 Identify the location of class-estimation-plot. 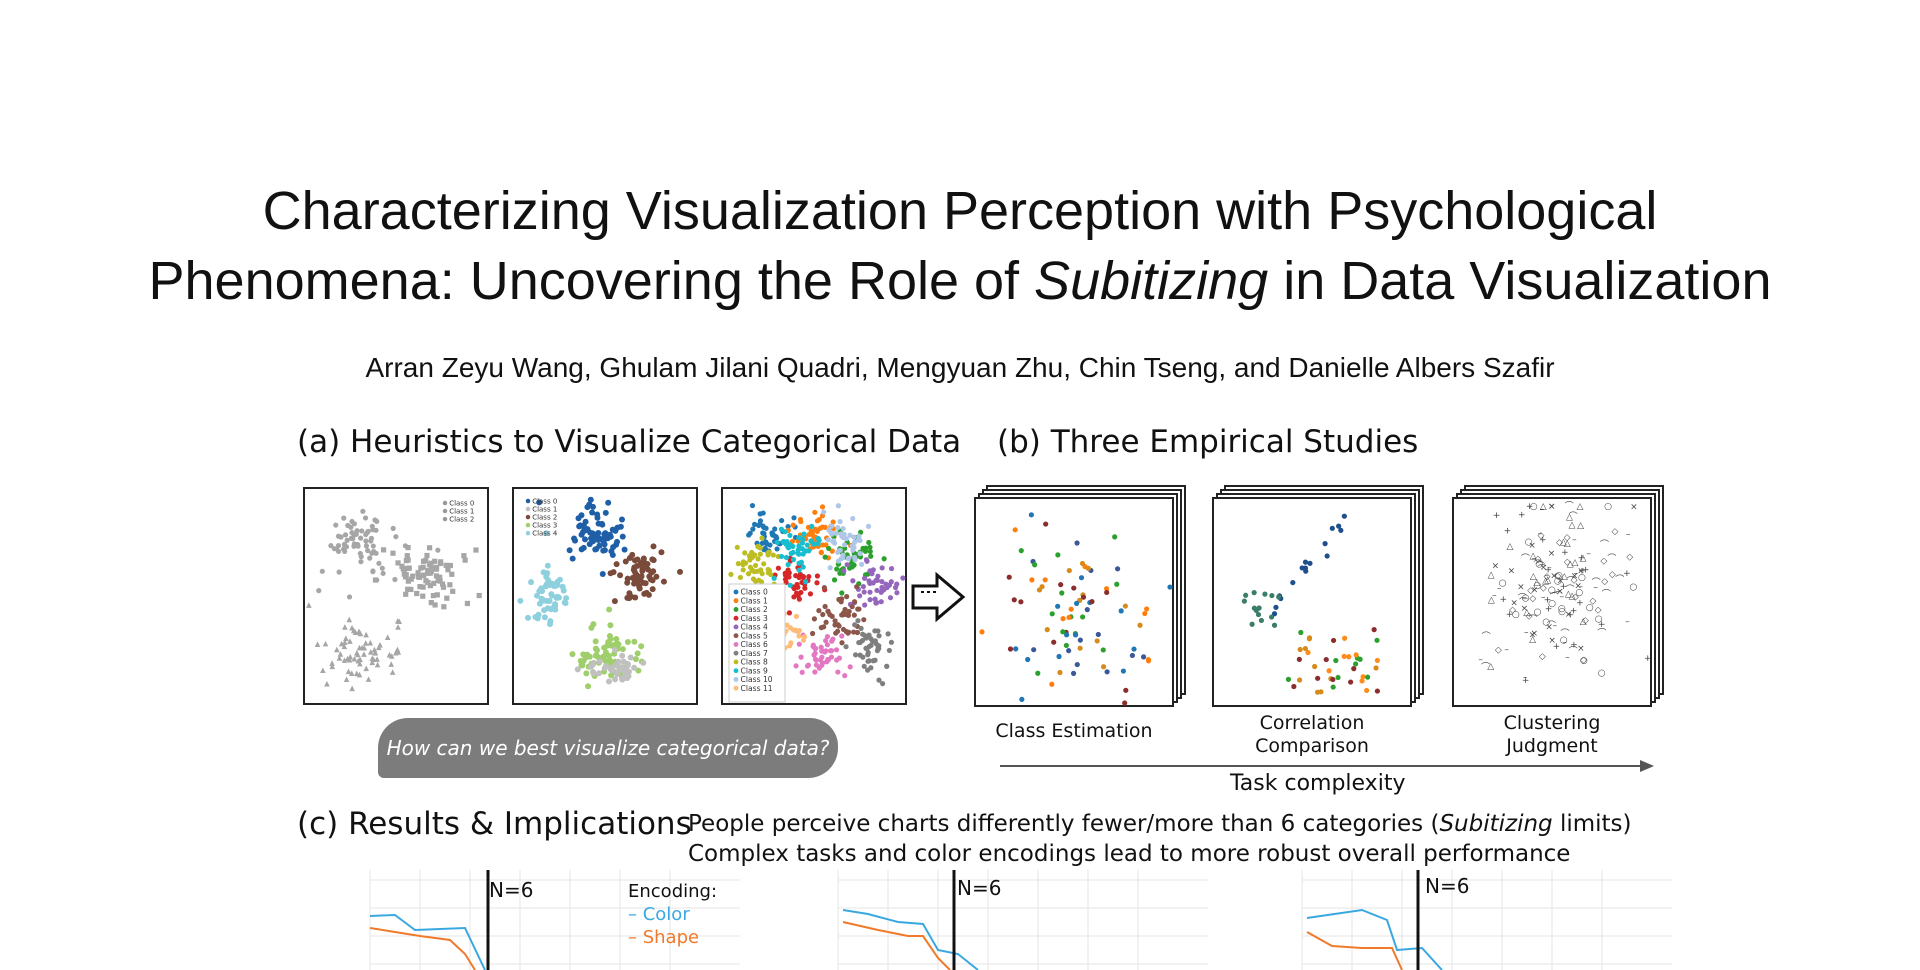
(1076, 609).